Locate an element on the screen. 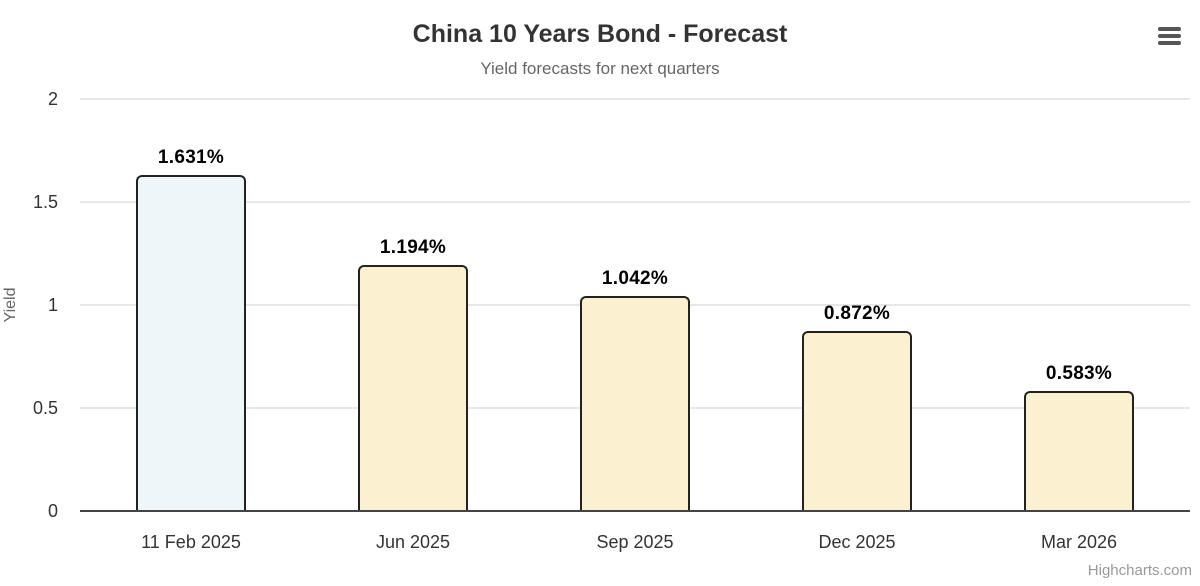 This screenshot has height=586, width=1200. y-axis-tick-label: 0.5 is located at coordinates (45, 408).